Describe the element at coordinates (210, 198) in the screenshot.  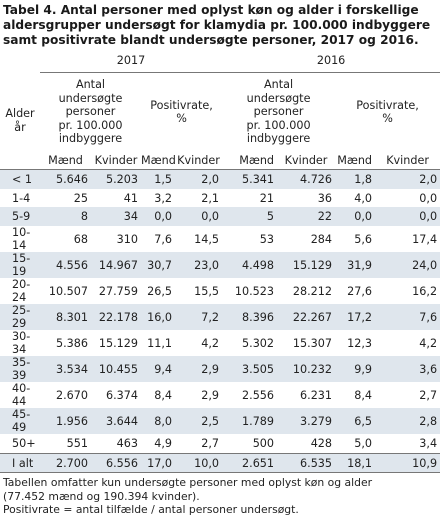
I see `rate-2017-women: 2,1` at that location.